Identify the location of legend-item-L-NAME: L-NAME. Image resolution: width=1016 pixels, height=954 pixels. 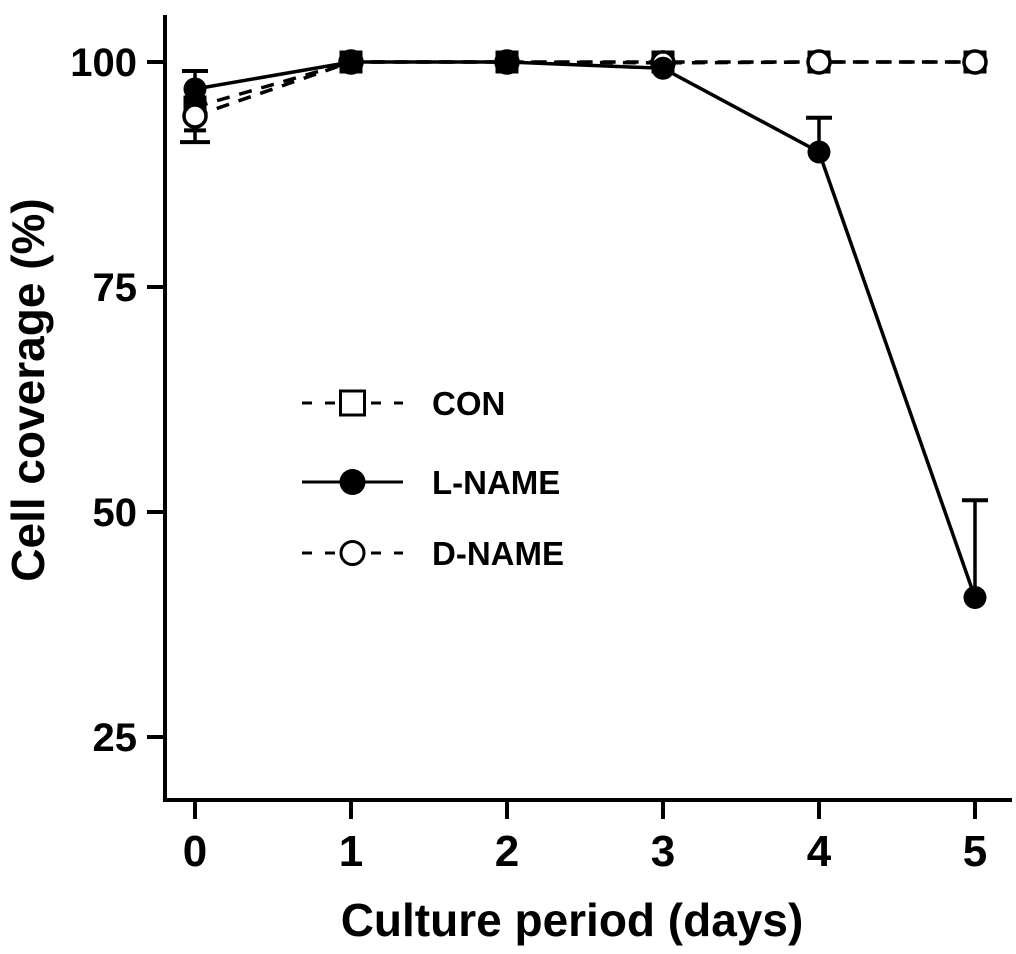
(431, 482).